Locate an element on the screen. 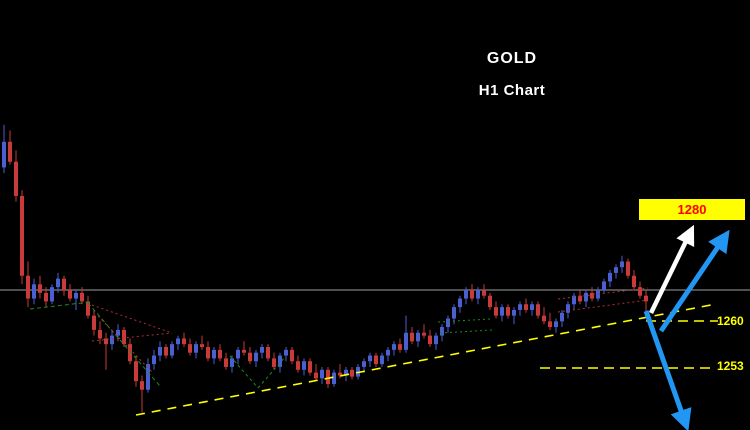  support-level-1260-label: 1260 is located at coordinates (730, 321).